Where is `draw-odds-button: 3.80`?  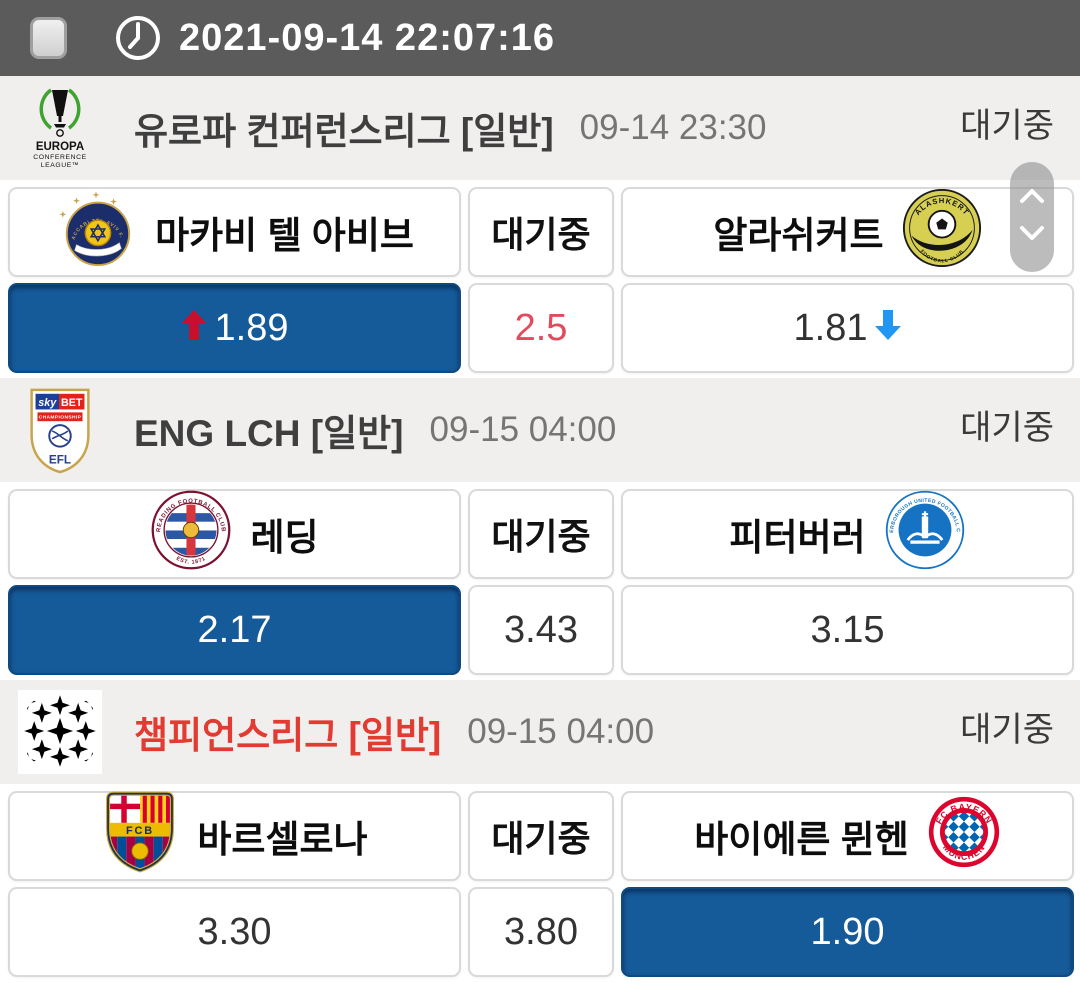
draw-odds-button: 3.80 is located at coordinates (541, 932).